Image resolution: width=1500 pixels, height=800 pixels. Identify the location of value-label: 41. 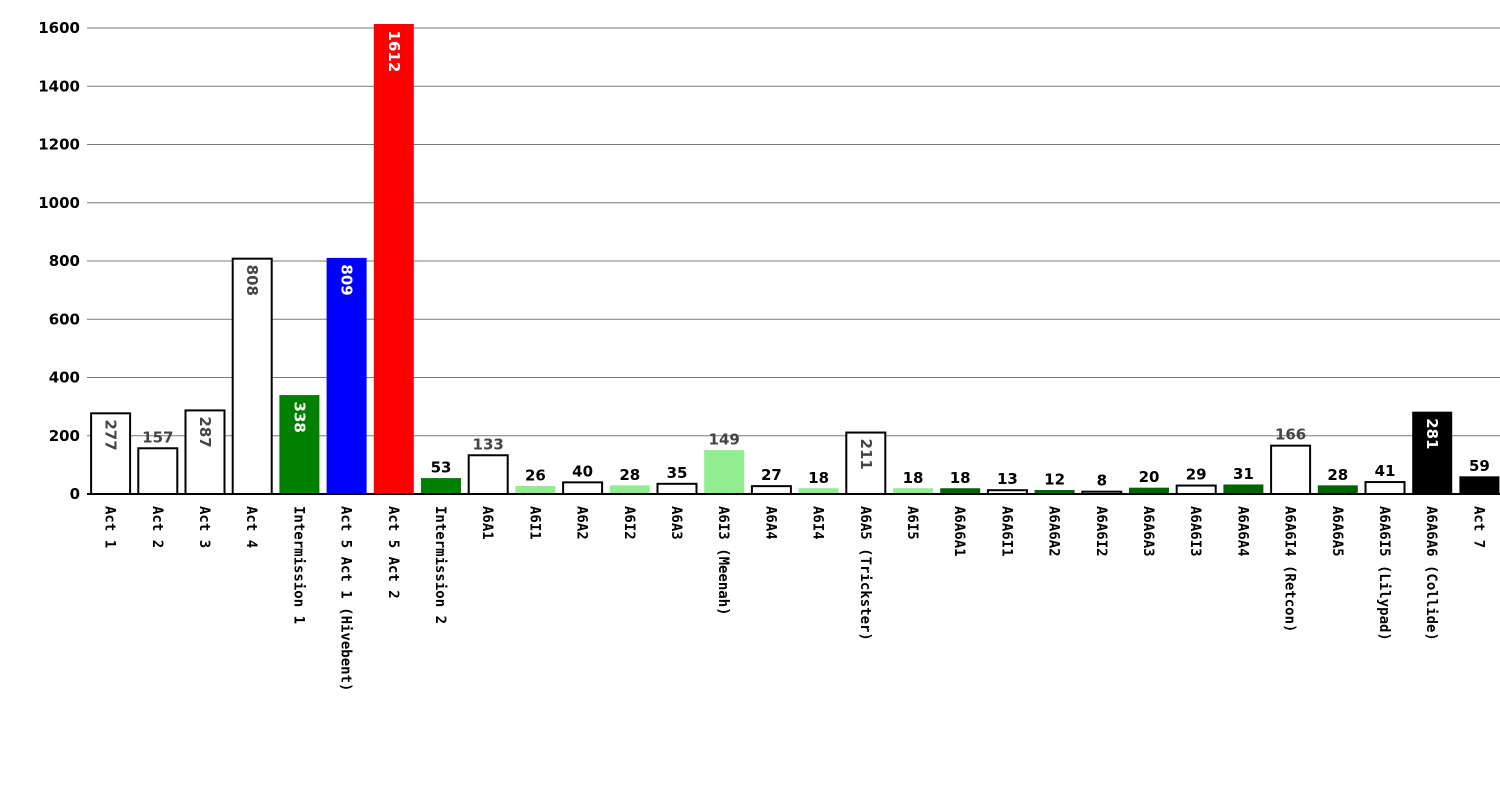
(1385, 471).